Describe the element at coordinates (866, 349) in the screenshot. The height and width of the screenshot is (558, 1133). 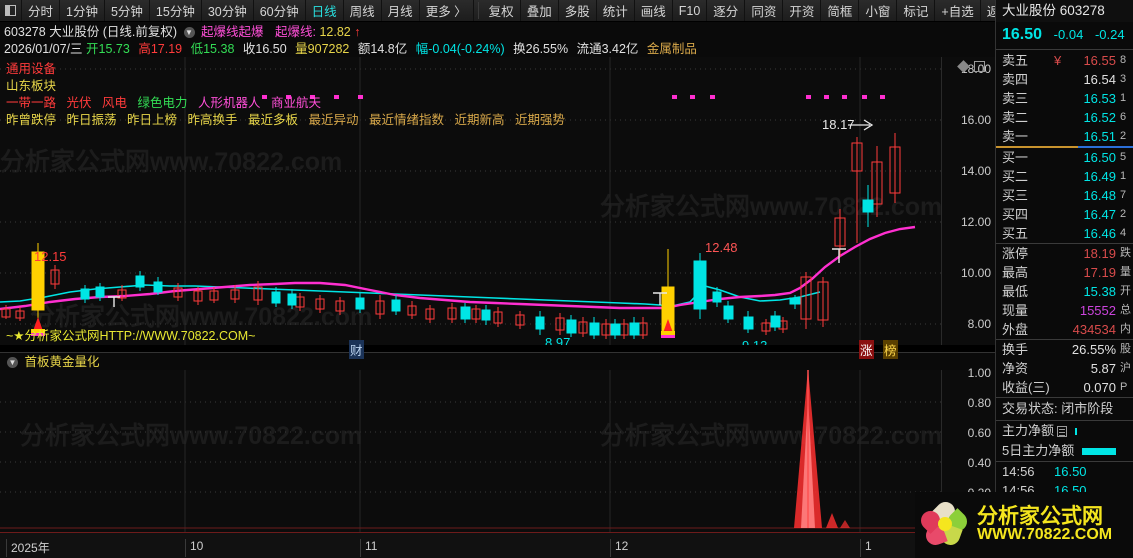
I see `corner-label-zhang: 涨` at that location.